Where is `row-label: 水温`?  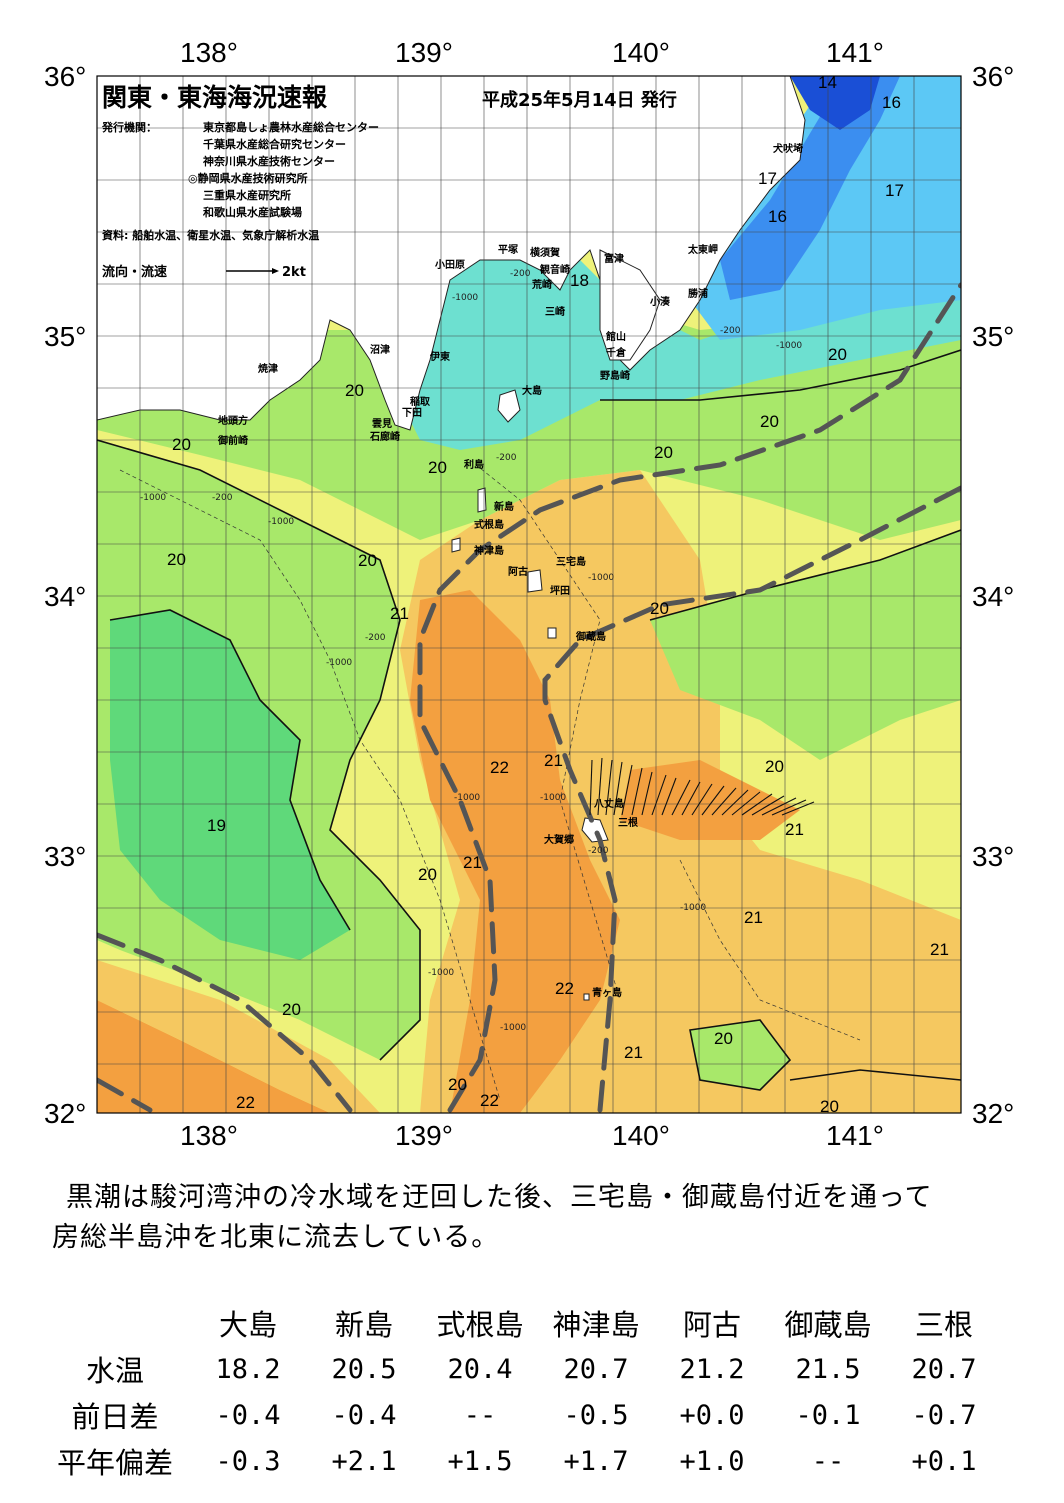 row-label: 水温 is located at coordinates (114, 1371).